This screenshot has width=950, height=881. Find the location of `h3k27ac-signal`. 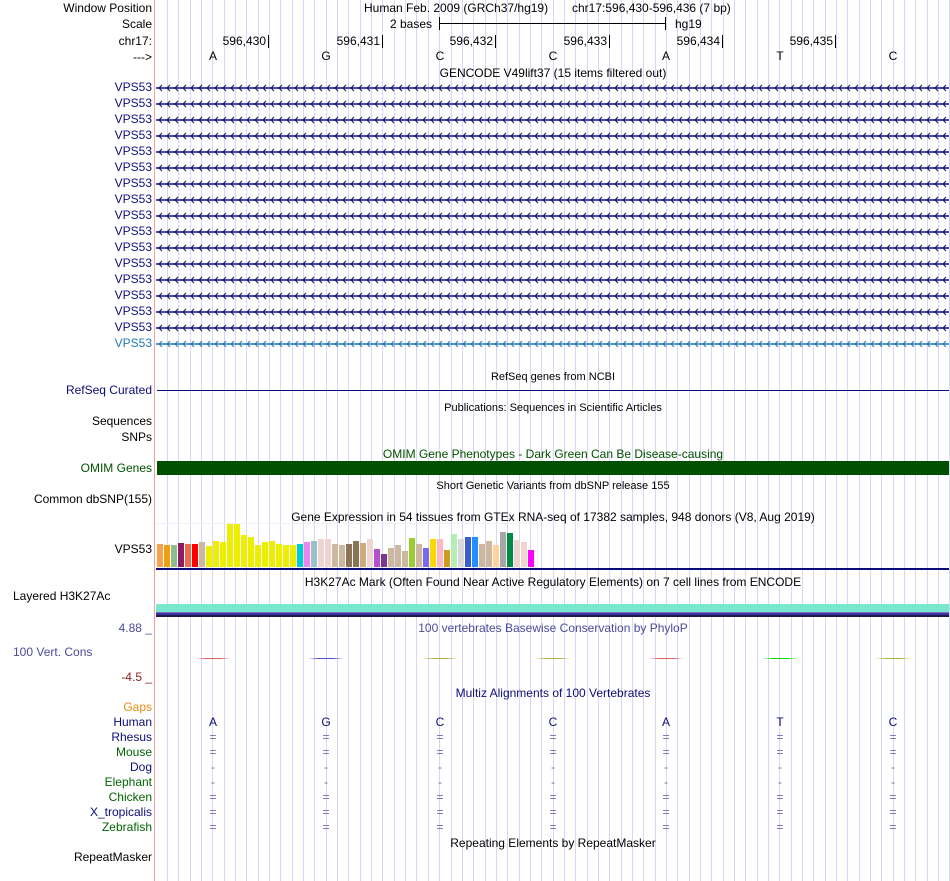

h3k27ac-signal is located at coordinates (552, 610).